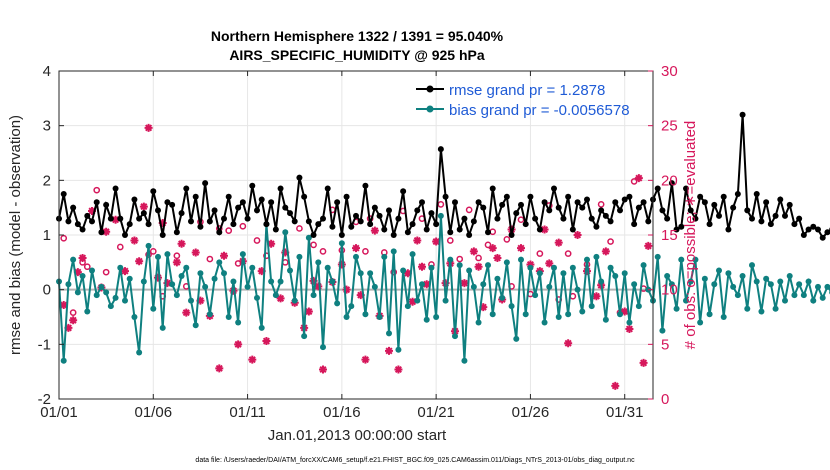 The width and height of the screenshot is (830, 470). What do you see at coordinates (539, 110) in the screenshot?
I see `legend-bias-label: bias grand pr = -0.0056578` at bounding box center [539, 110].